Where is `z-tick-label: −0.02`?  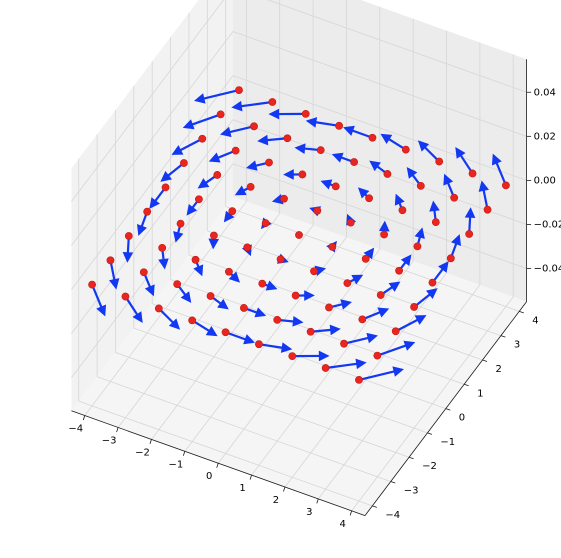
z-tick-label: −0.02 is located at coordinates (547, 224).